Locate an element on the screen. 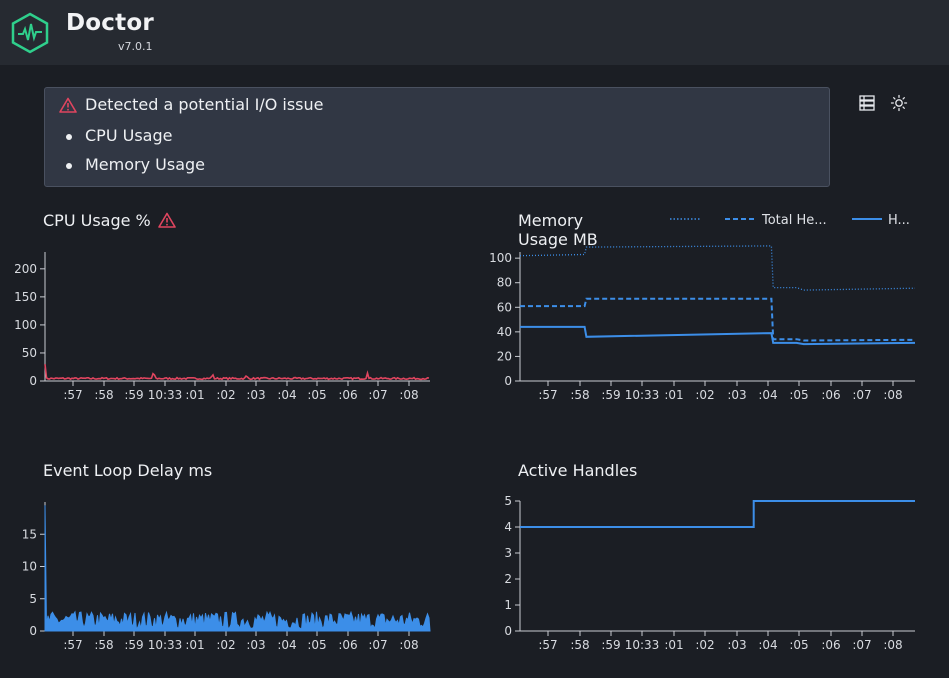 This screenshot has height=678, width=949. y-tick-label: 15 is located at coordinates (29, 534).